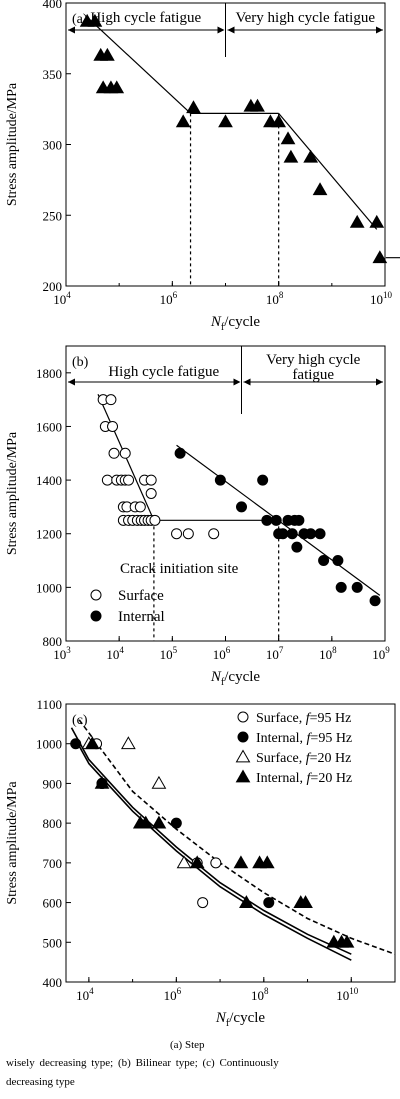  I want to click on legend-f-symbol: f, so click(310, 738).